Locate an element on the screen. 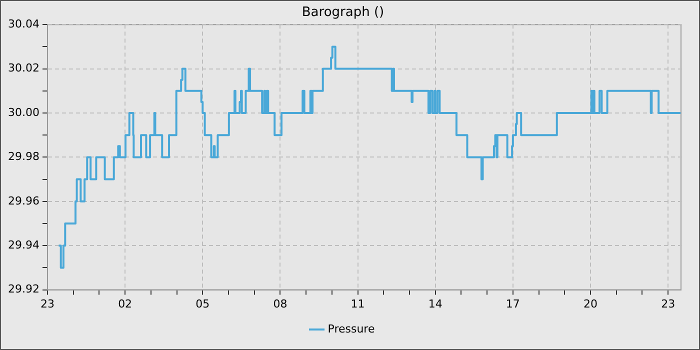 Image resolution: width=700 pixels, height=350 pixels. y-tick-label: 29.92 is located at coordinates (24, 289).